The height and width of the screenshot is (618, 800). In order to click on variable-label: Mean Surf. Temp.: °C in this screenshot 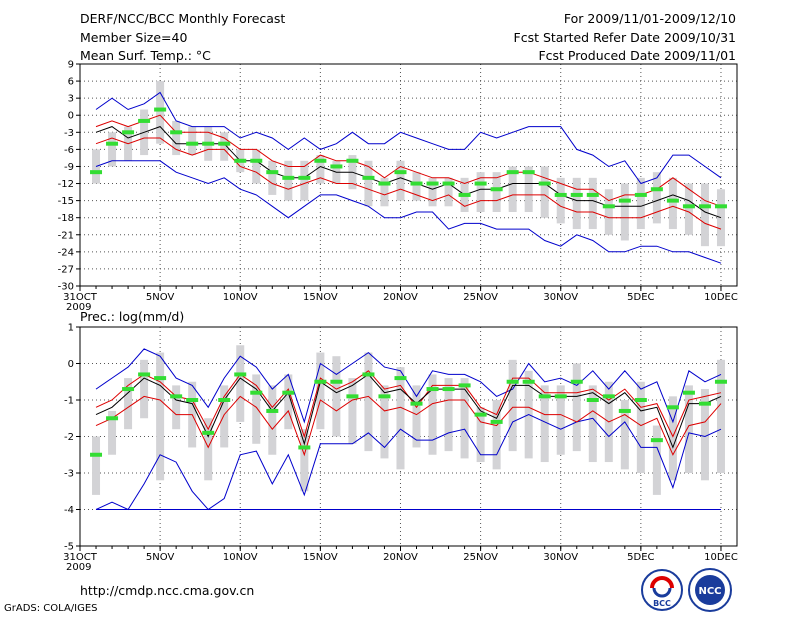, I will do `click(145, 55)`.